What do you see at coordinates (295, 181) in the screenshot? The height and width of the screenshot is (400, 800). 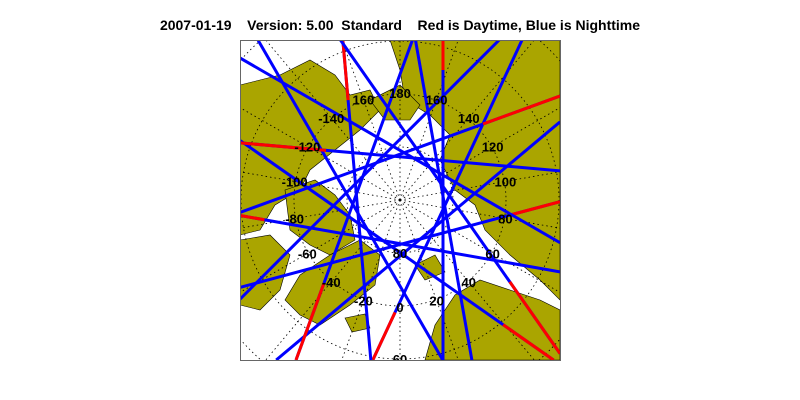 I see `longitude-label: -100` at bounding box center [295, 181].